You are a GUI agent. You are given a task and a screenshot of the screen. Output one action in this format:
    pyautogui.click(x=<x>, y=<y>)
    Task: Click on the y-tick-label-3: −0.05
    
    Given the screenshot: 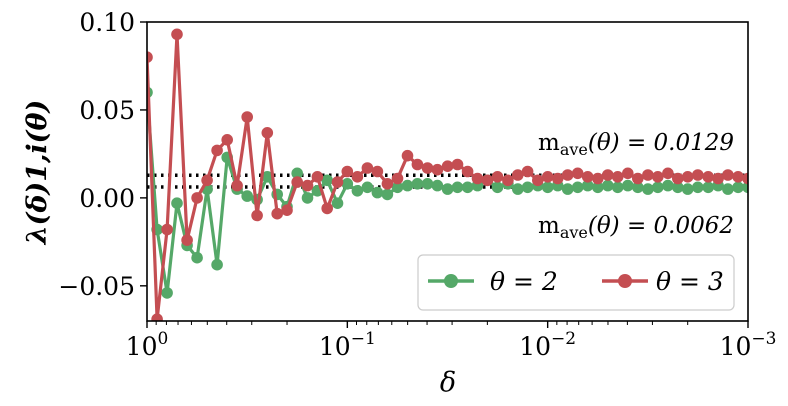 What is the action you would take?
    pyautogui.click(x=96, y=286)
    